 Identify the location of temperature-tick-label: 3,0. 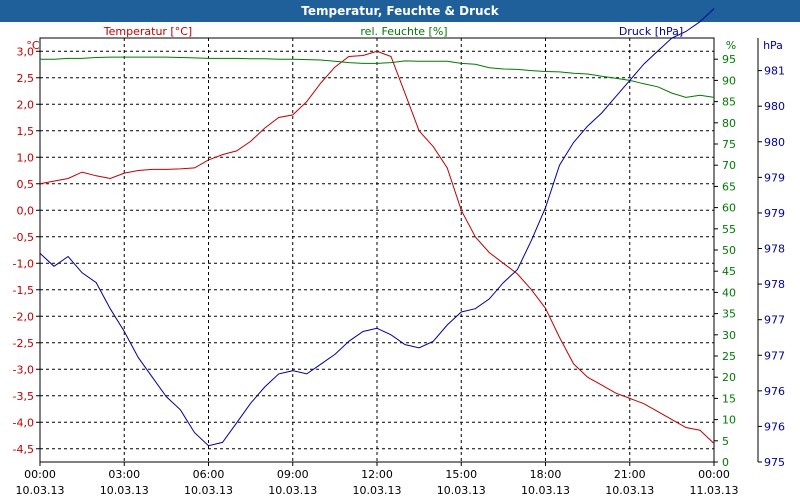
(26, 51).